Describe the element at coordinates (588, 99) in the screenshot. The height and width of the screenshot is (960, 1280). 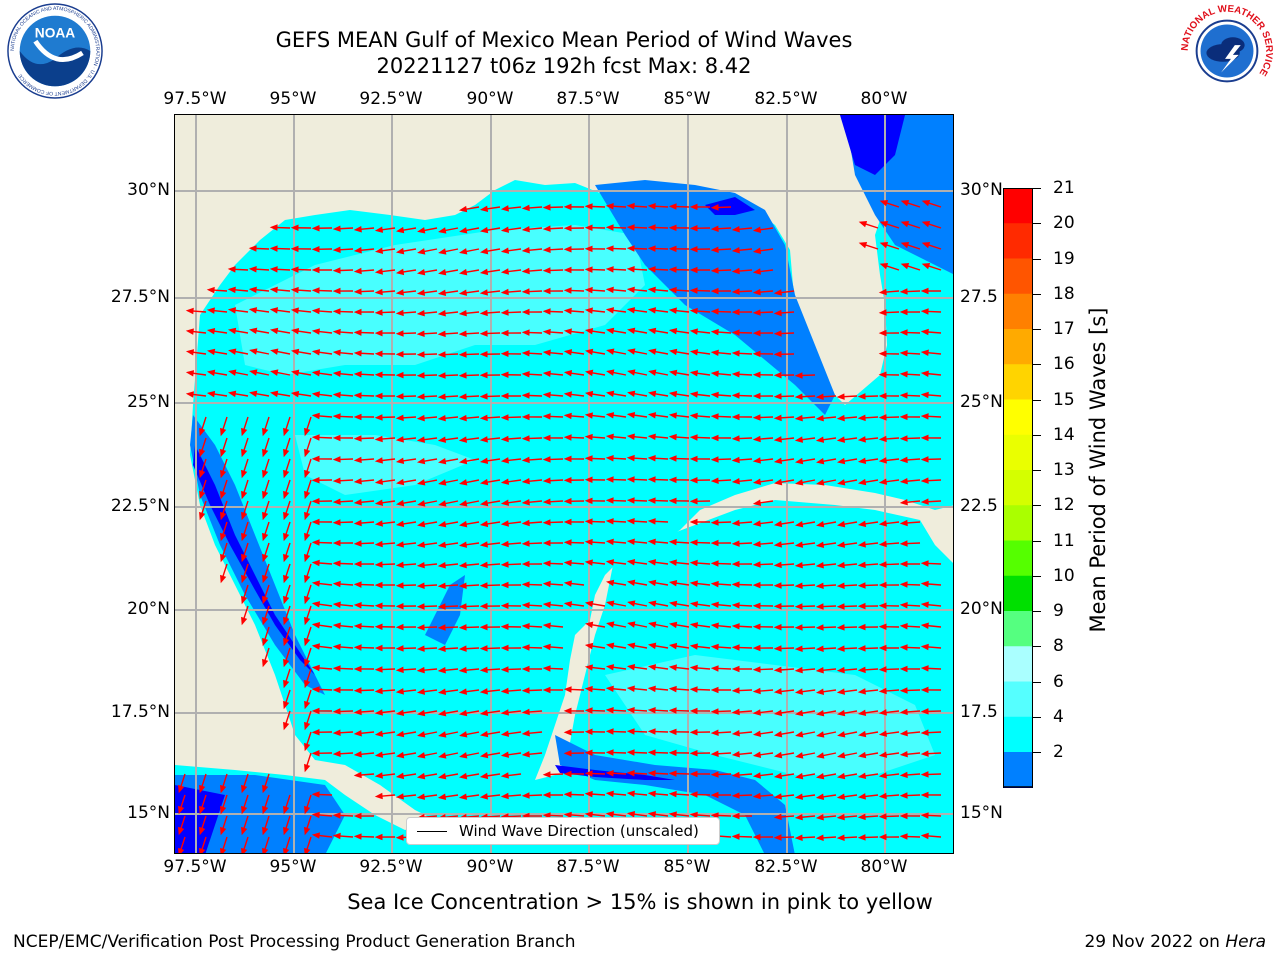
I see `lon-label-top: 87.5°W` at that location.